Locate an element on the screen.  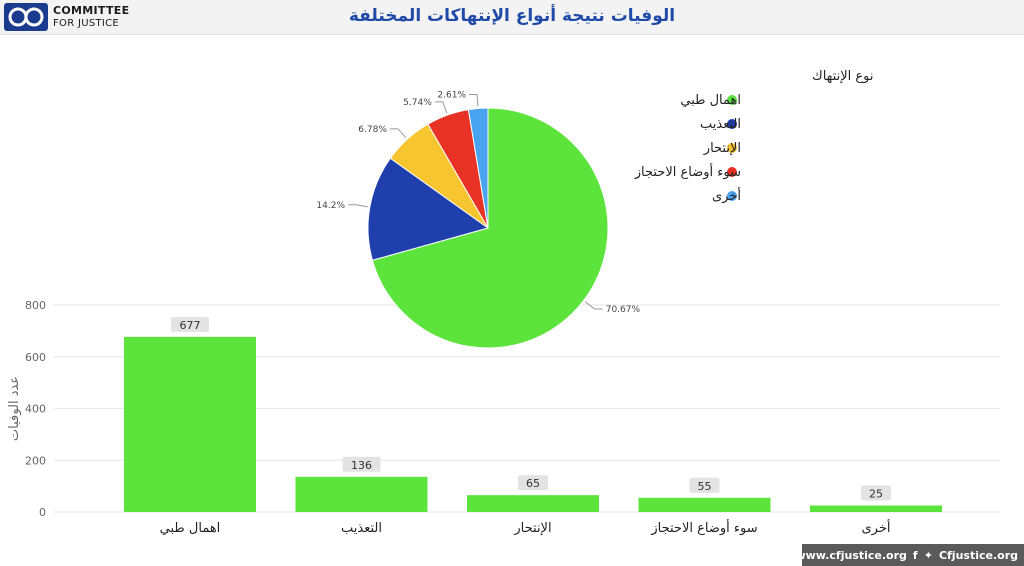
footer-bar: ◍ www.cfjustice.org f ✦ Cfjustice.org is located at coordinates (902, 555).